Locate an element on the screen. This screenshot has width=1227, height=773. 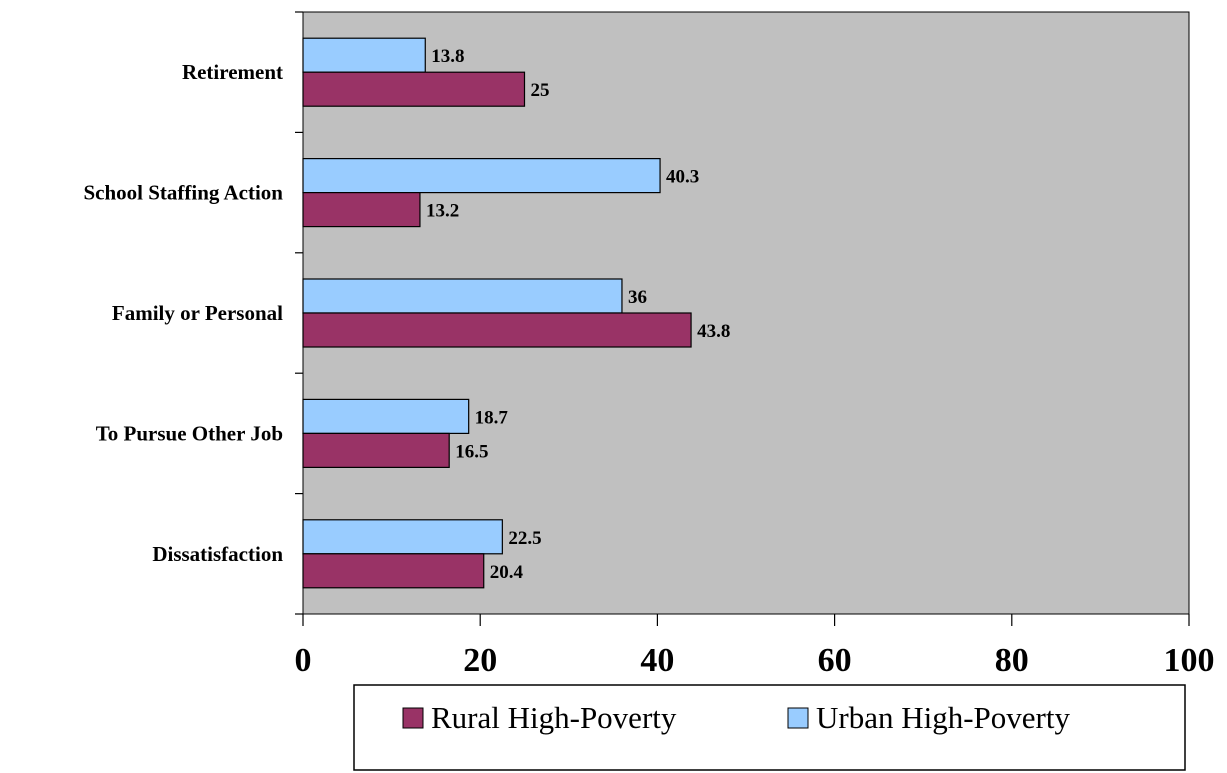
legend: Rural High-Poverty Urban High-Poverty is located at coordinates (769, 727).